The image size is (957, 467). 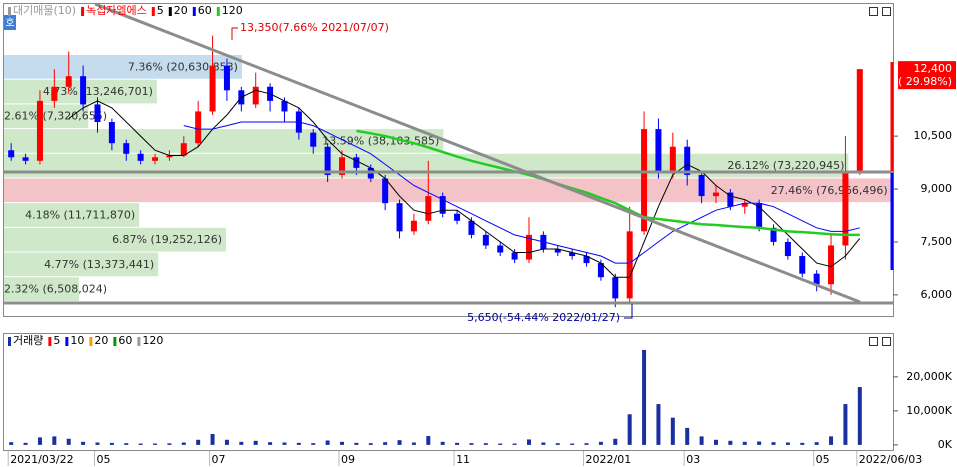 I want to click on legend-label: 120, so click(x=232, y=10).